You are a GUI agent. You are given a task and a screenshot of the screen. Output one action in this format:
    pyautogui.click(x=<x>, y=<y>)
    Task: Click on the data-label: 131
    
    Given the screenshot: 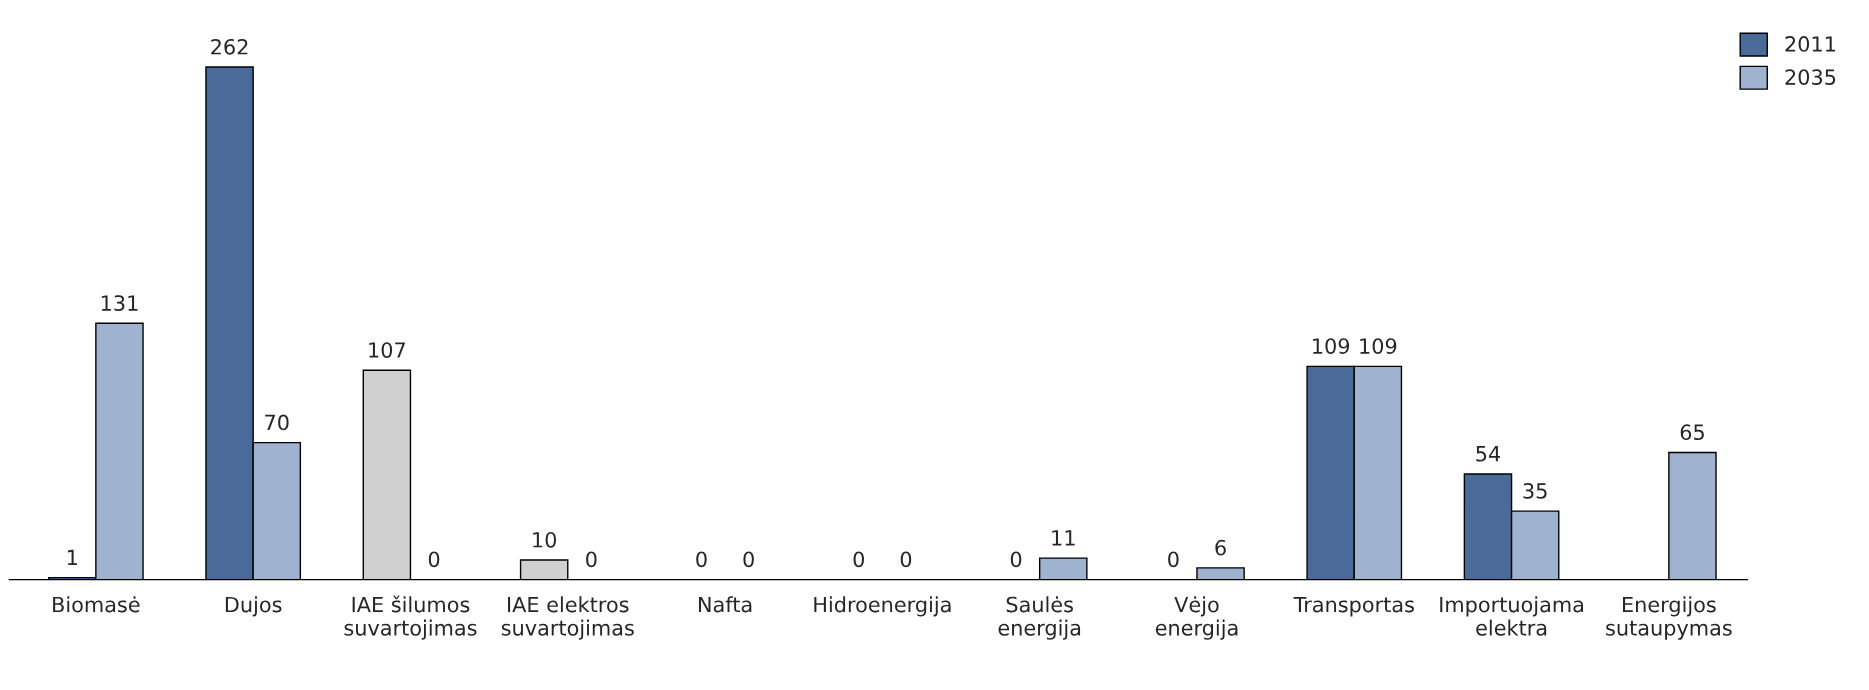 What is the action you would take?
    pyautogui.click(x=119, y=303)
    